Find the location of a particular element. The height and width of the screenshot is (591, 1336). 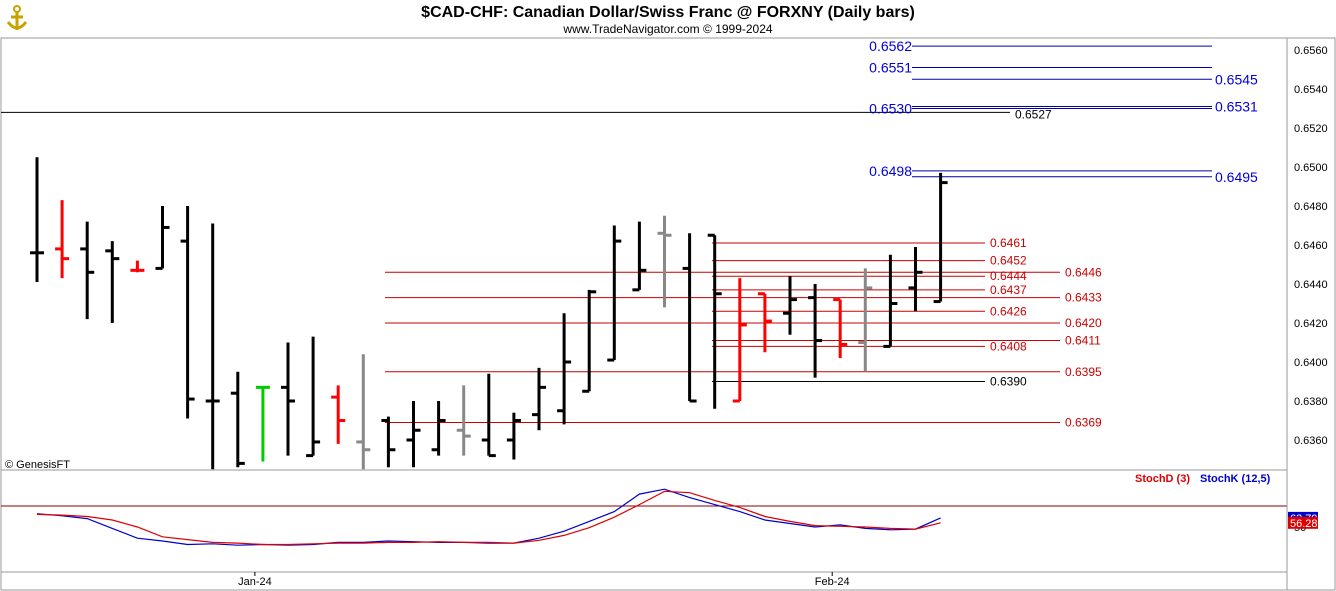

level-label-red: 0.6426 is located at coordinates (1008, 311).